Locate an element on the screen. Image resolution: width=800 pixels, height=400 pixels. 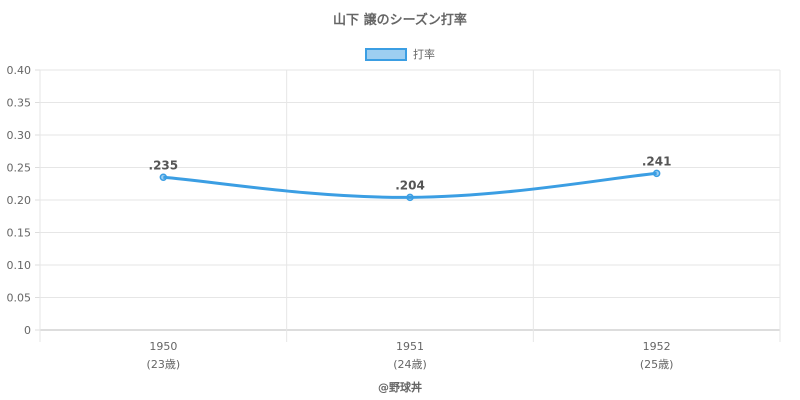
chart-title: 山下 譲のシーズン打率 is located at coordinates (400, 20).